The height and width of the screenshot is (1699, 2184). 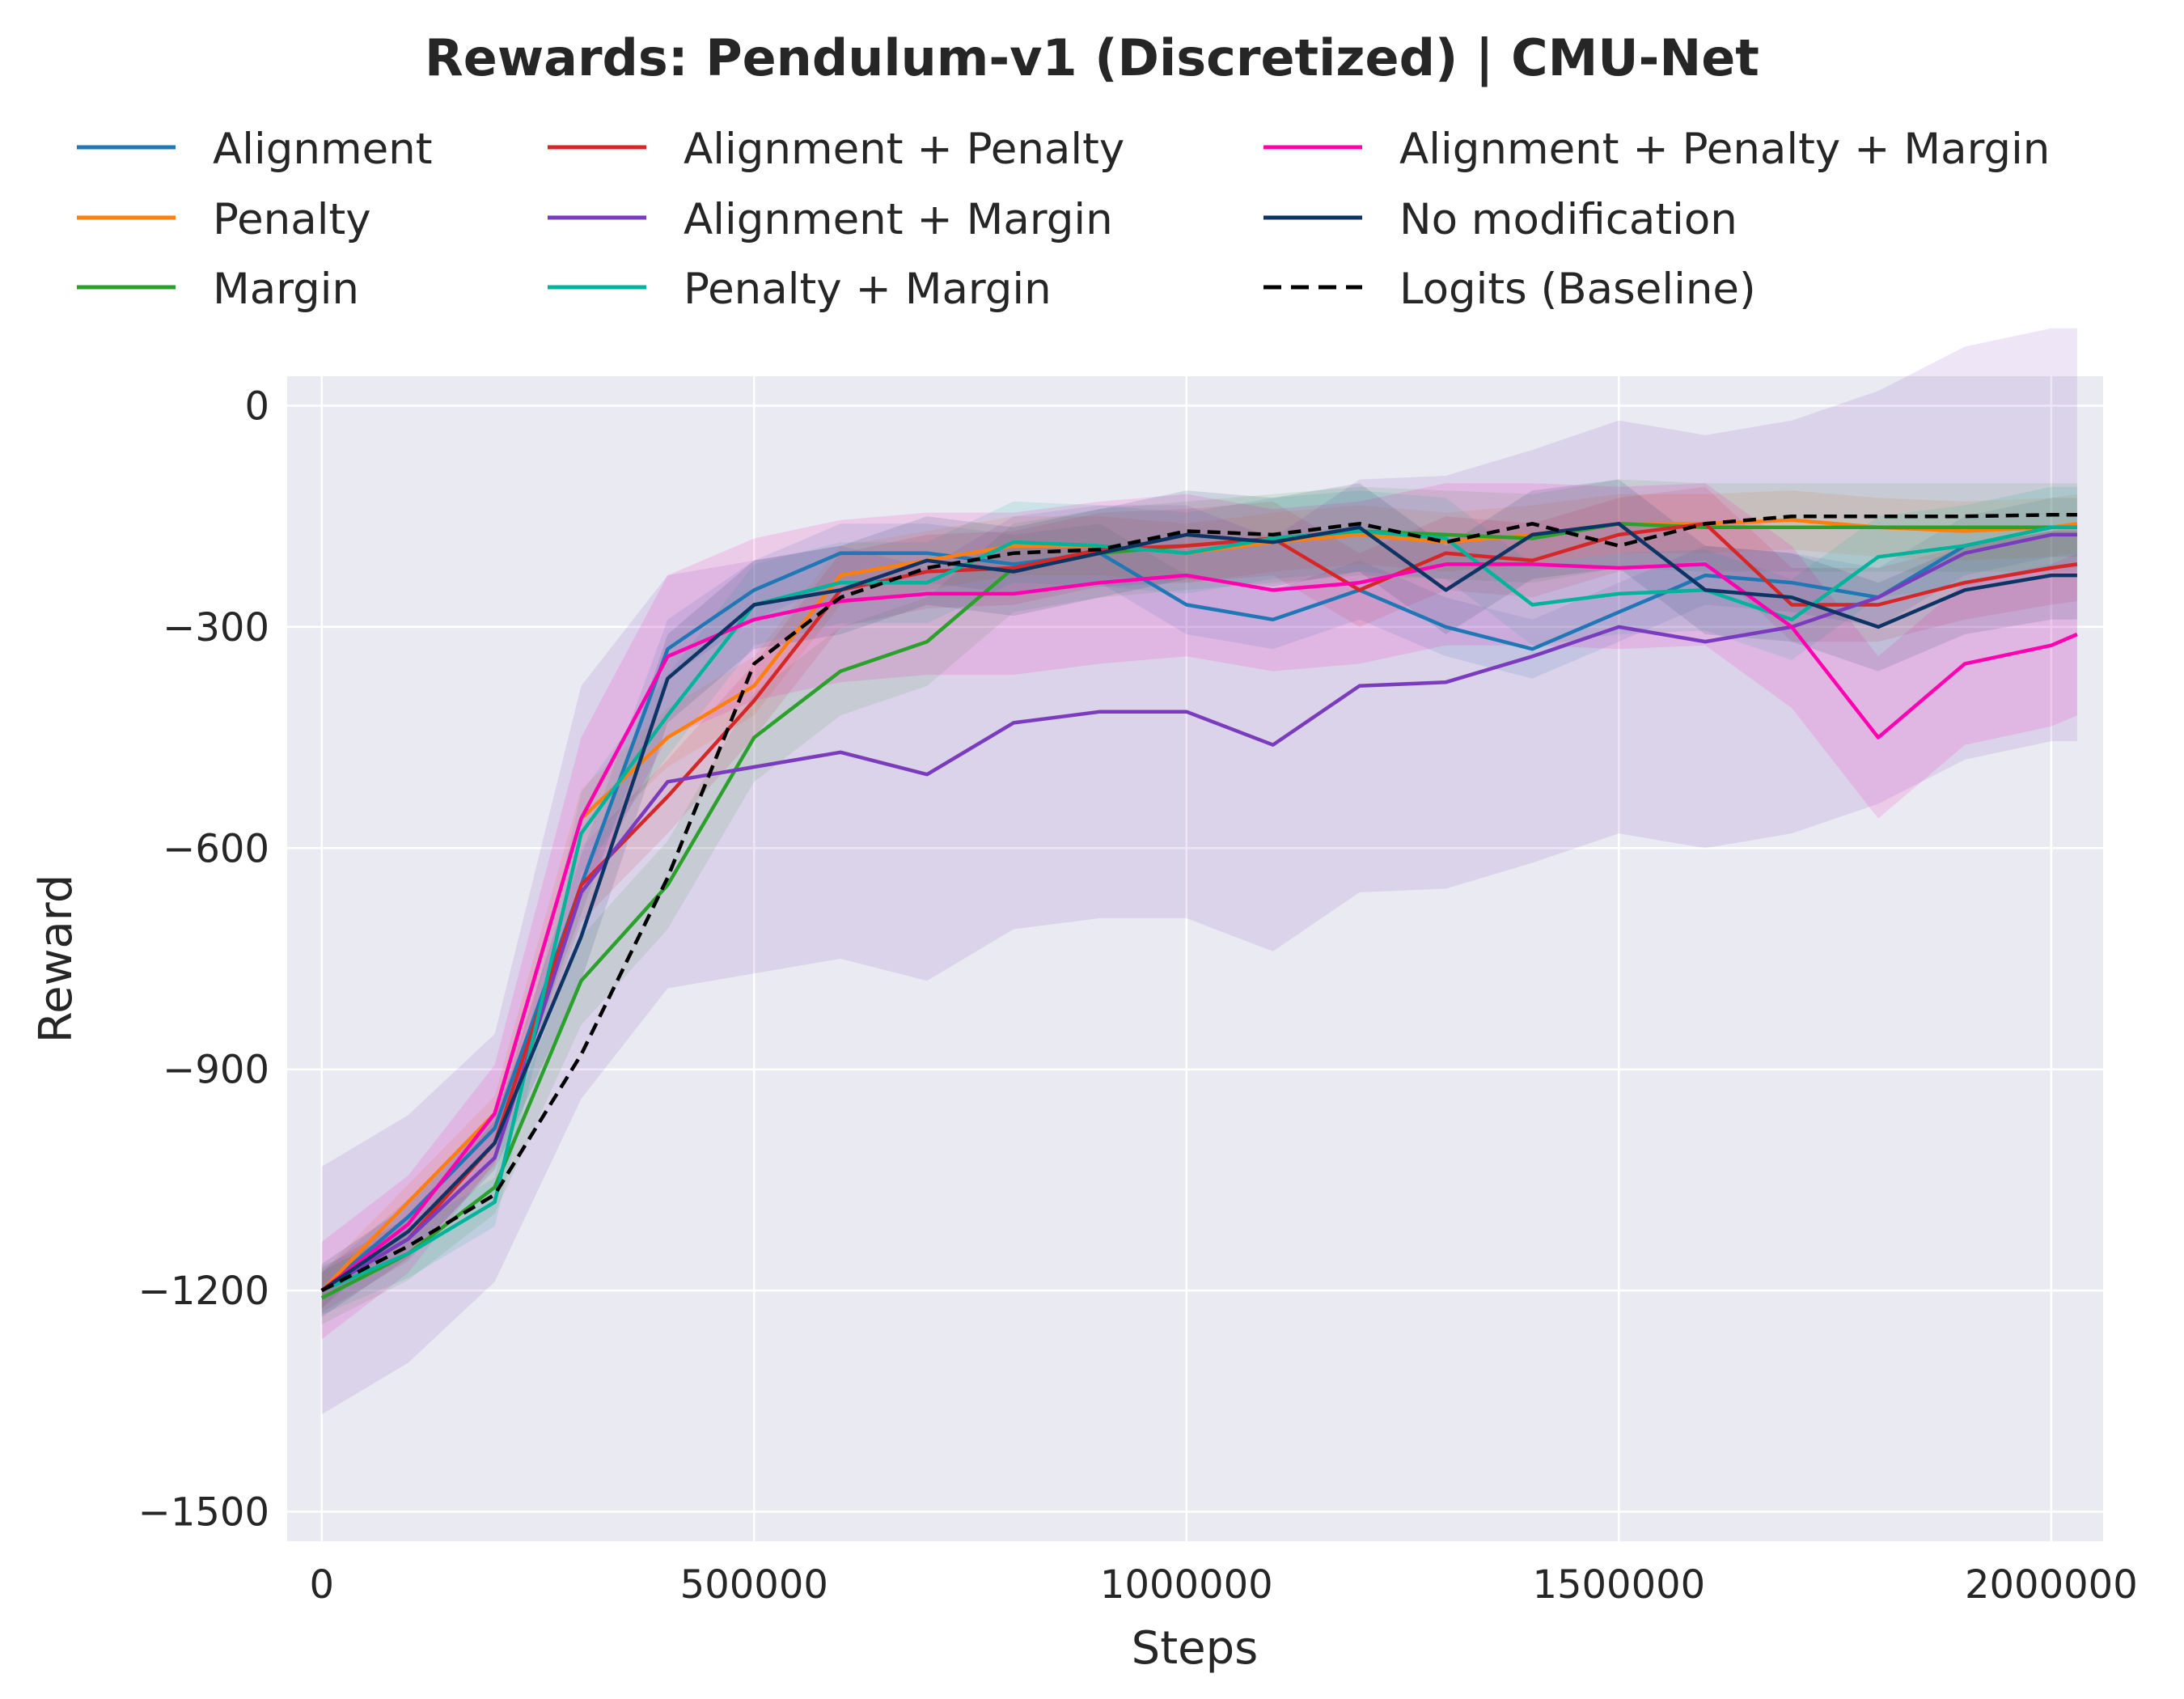 I want to click on alignment-penalty-legend-label: Alignment + Penalty, so click(x=904, y=149).